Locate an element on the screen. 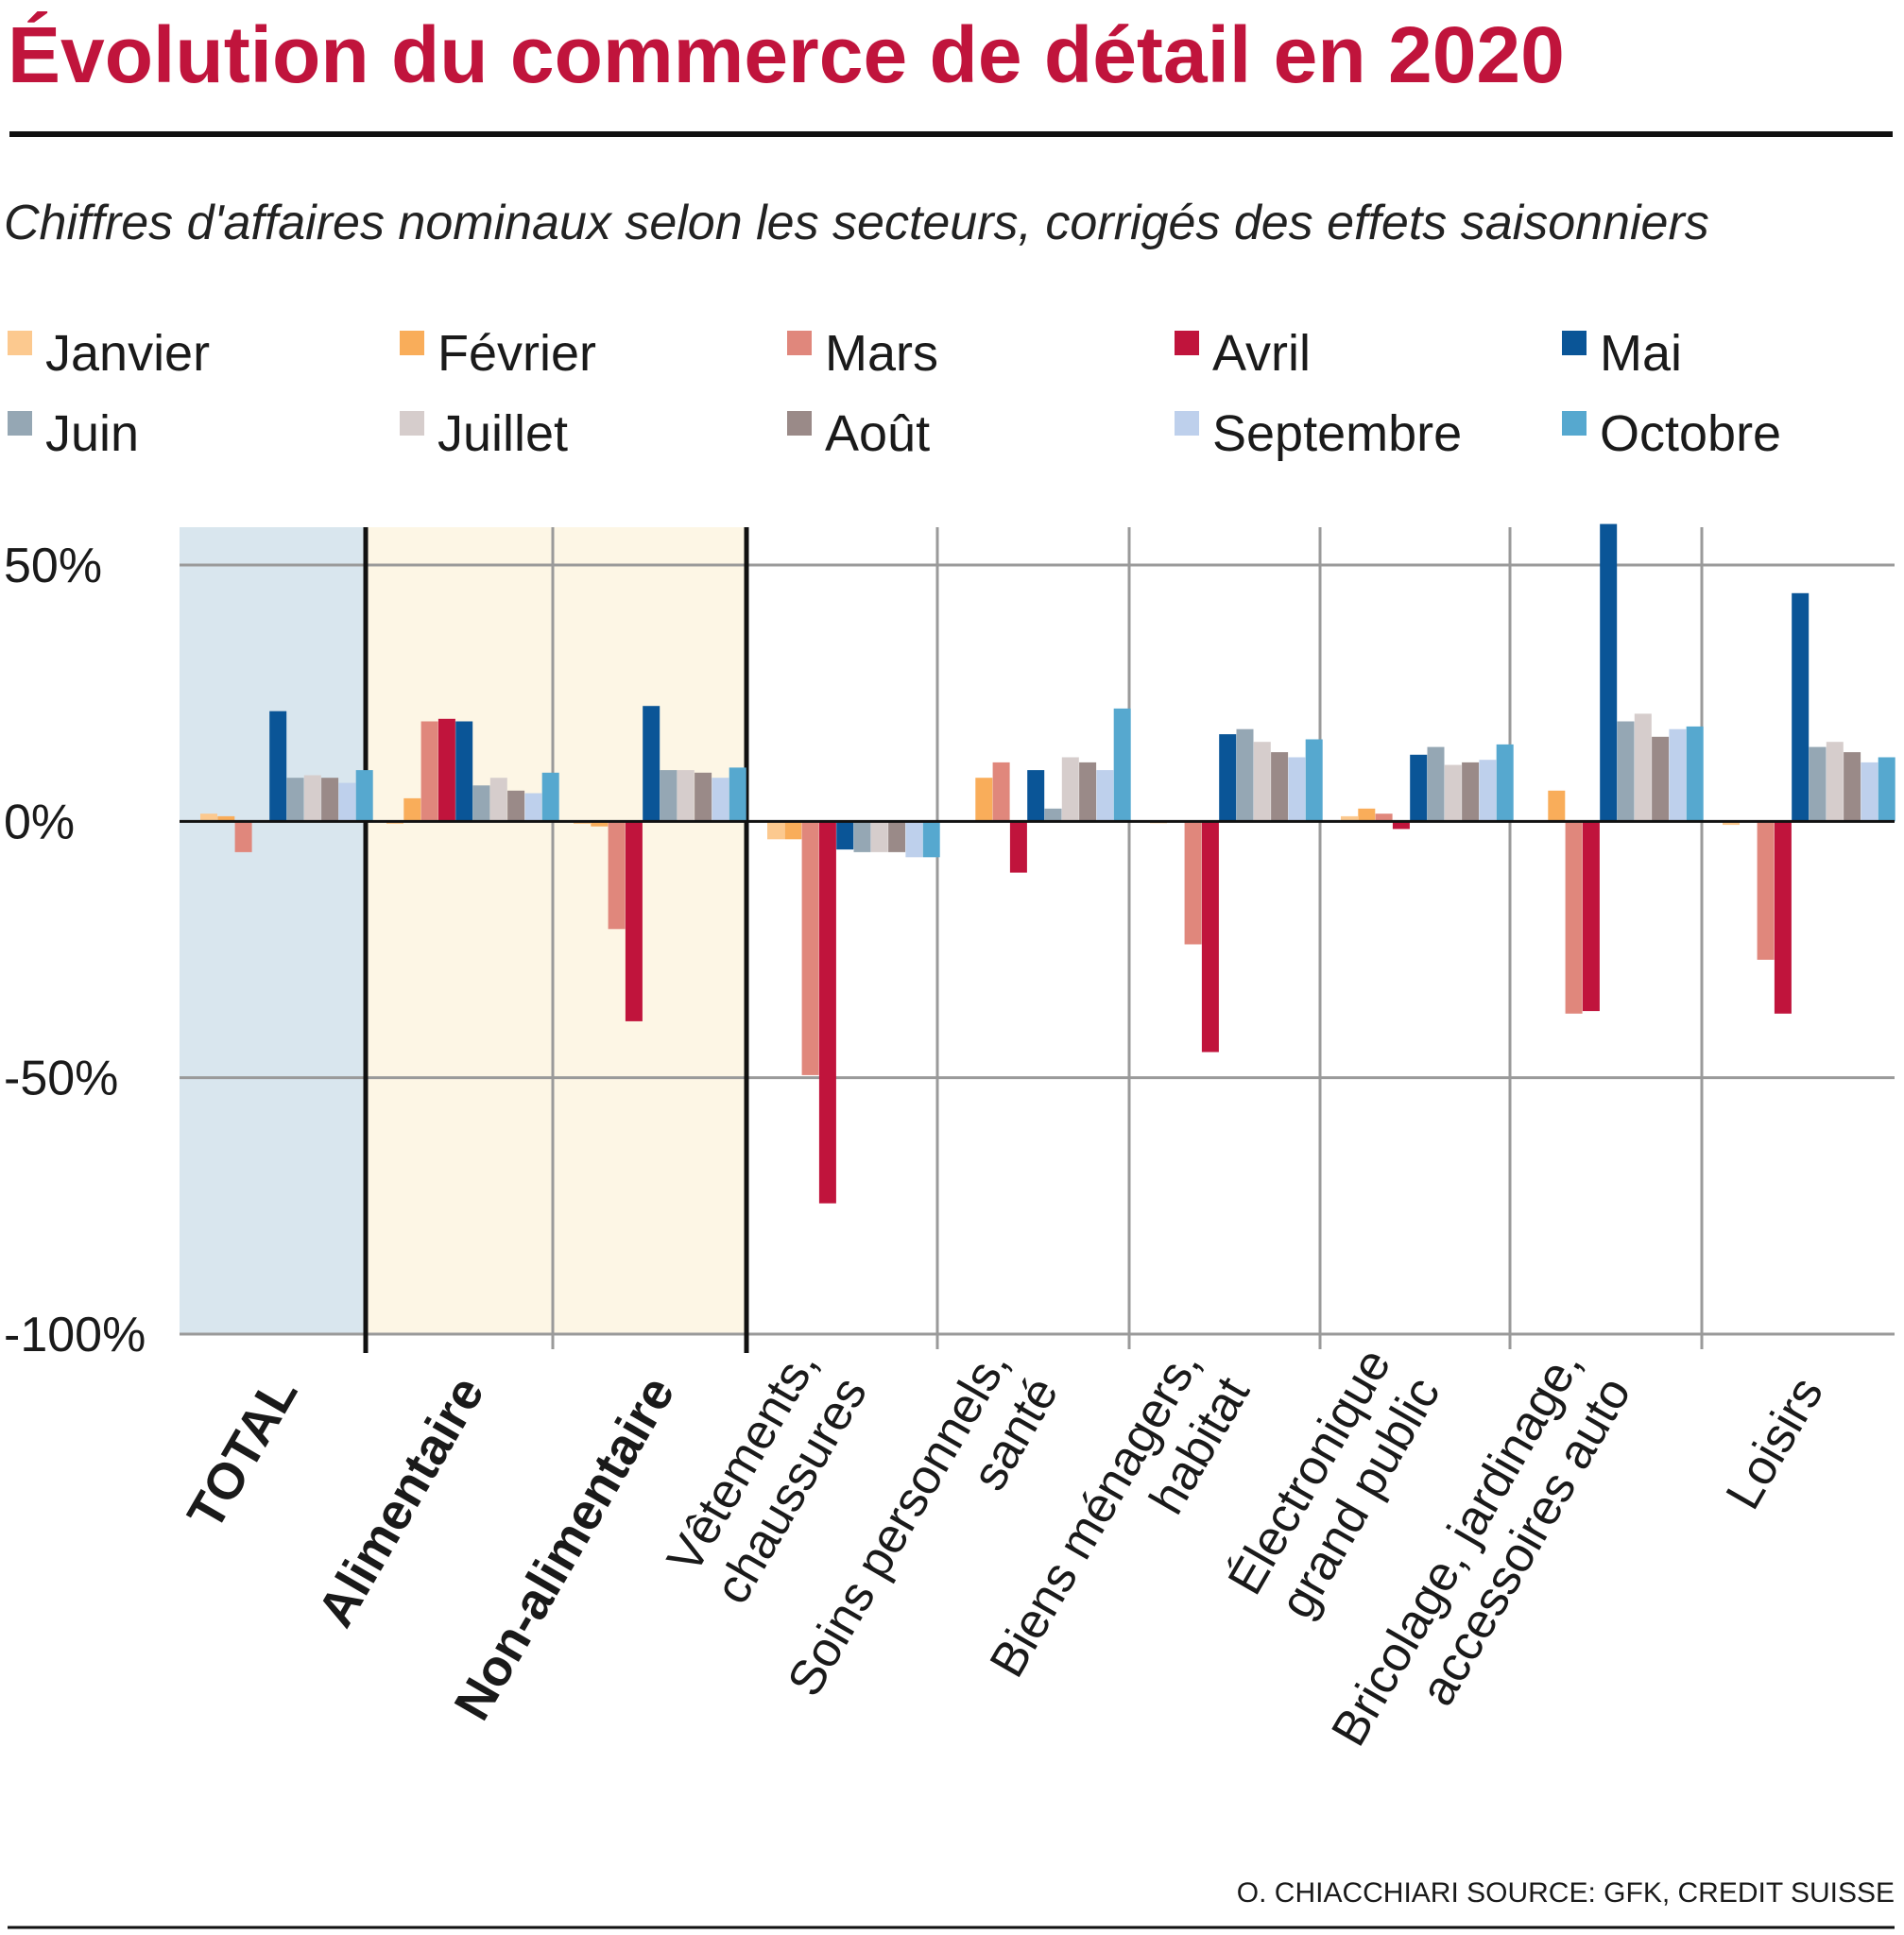  highlight-panels is located at coordinates (463, 930).